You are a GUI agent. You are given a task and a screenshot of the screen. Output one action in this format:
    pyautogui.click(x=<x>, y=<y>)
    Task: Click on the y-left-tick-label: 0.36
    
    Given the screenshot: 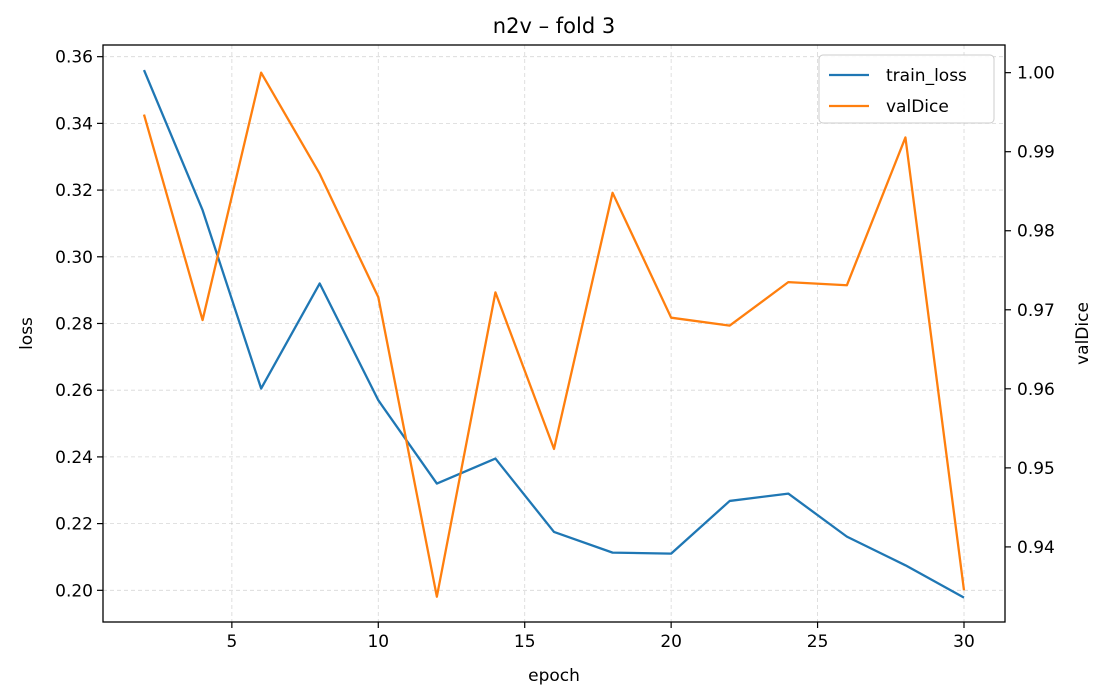 What is the action you would take?
    pyautogui.click(x=74, y=58)
    